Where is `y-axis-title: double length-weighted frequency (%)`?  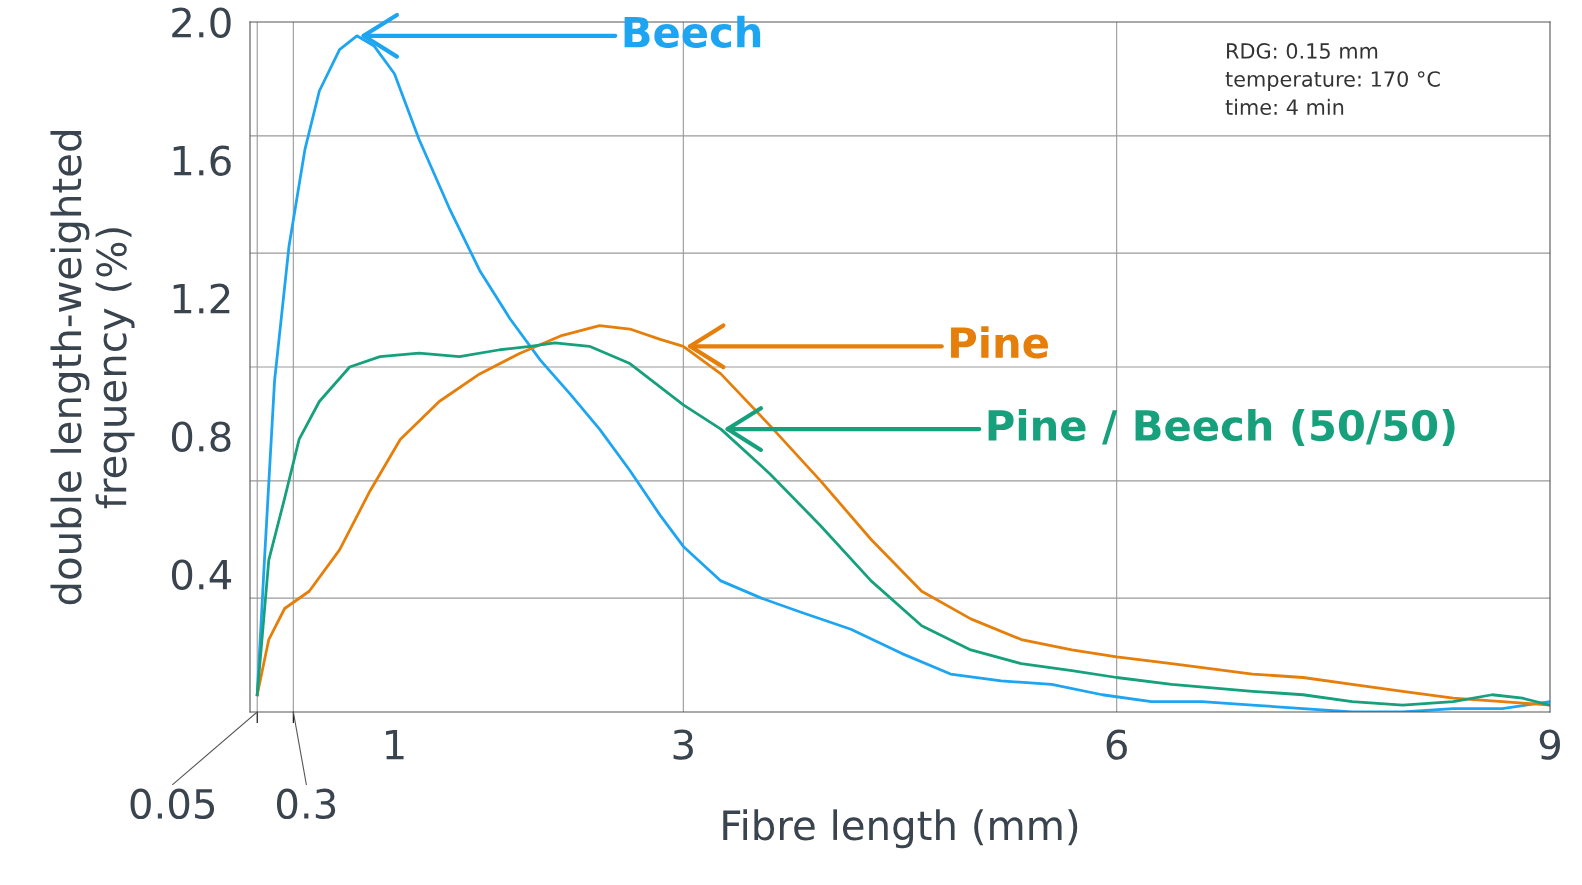
y-axis-title: double length-weighted frequency (%) is located at coordinates (92, 368).